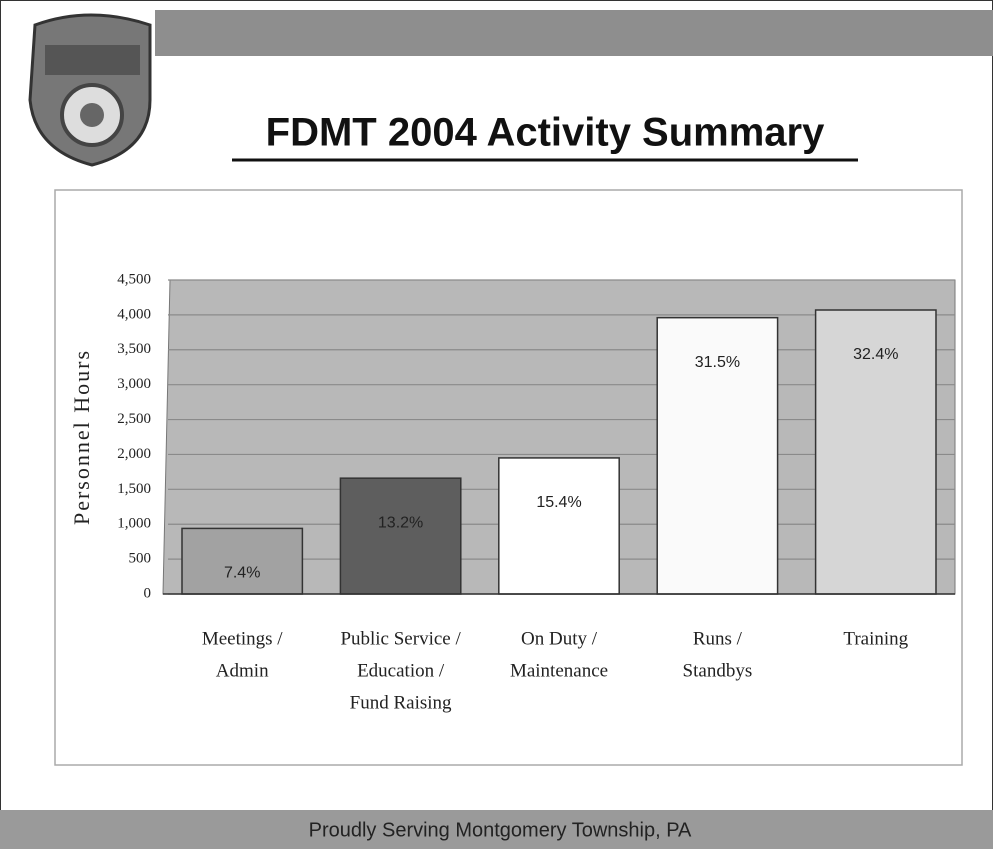  Describe the element at coordinates (718, 638) in the screenshot. I see `x-tick-label: Runs /` at that location.